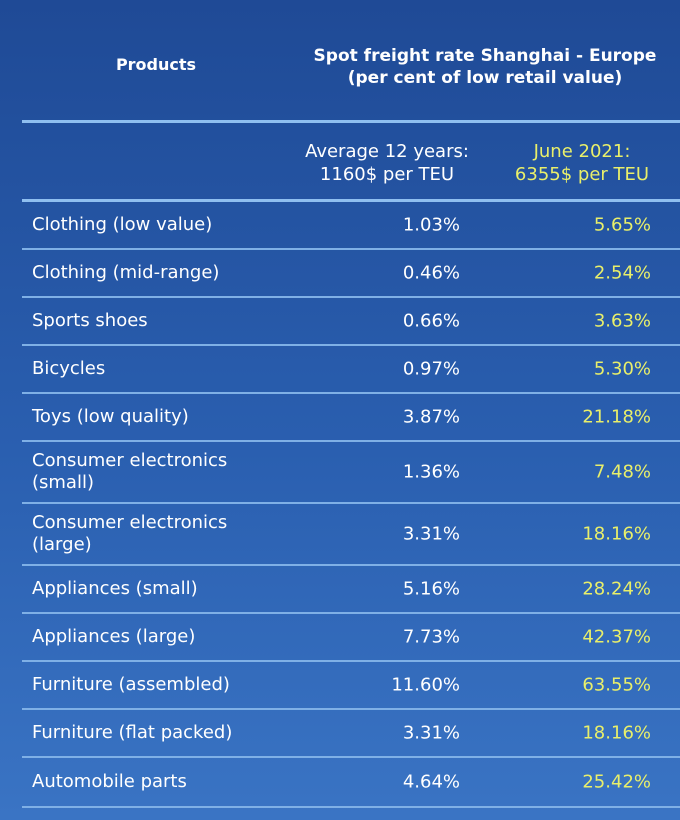 This screenshot has width=680, height=820. What do you see at coordinates (122, 224) in the screenshot?
I see `product-name-cell: Clothing (low value)` at bounding box center [122, 224].